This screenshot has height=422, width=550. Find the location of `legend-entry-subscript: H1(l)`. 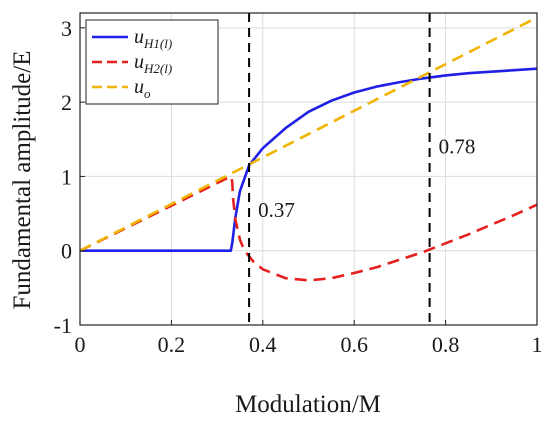

legend-entry-subscript: H1(l) is located at coordinates (157, 43).